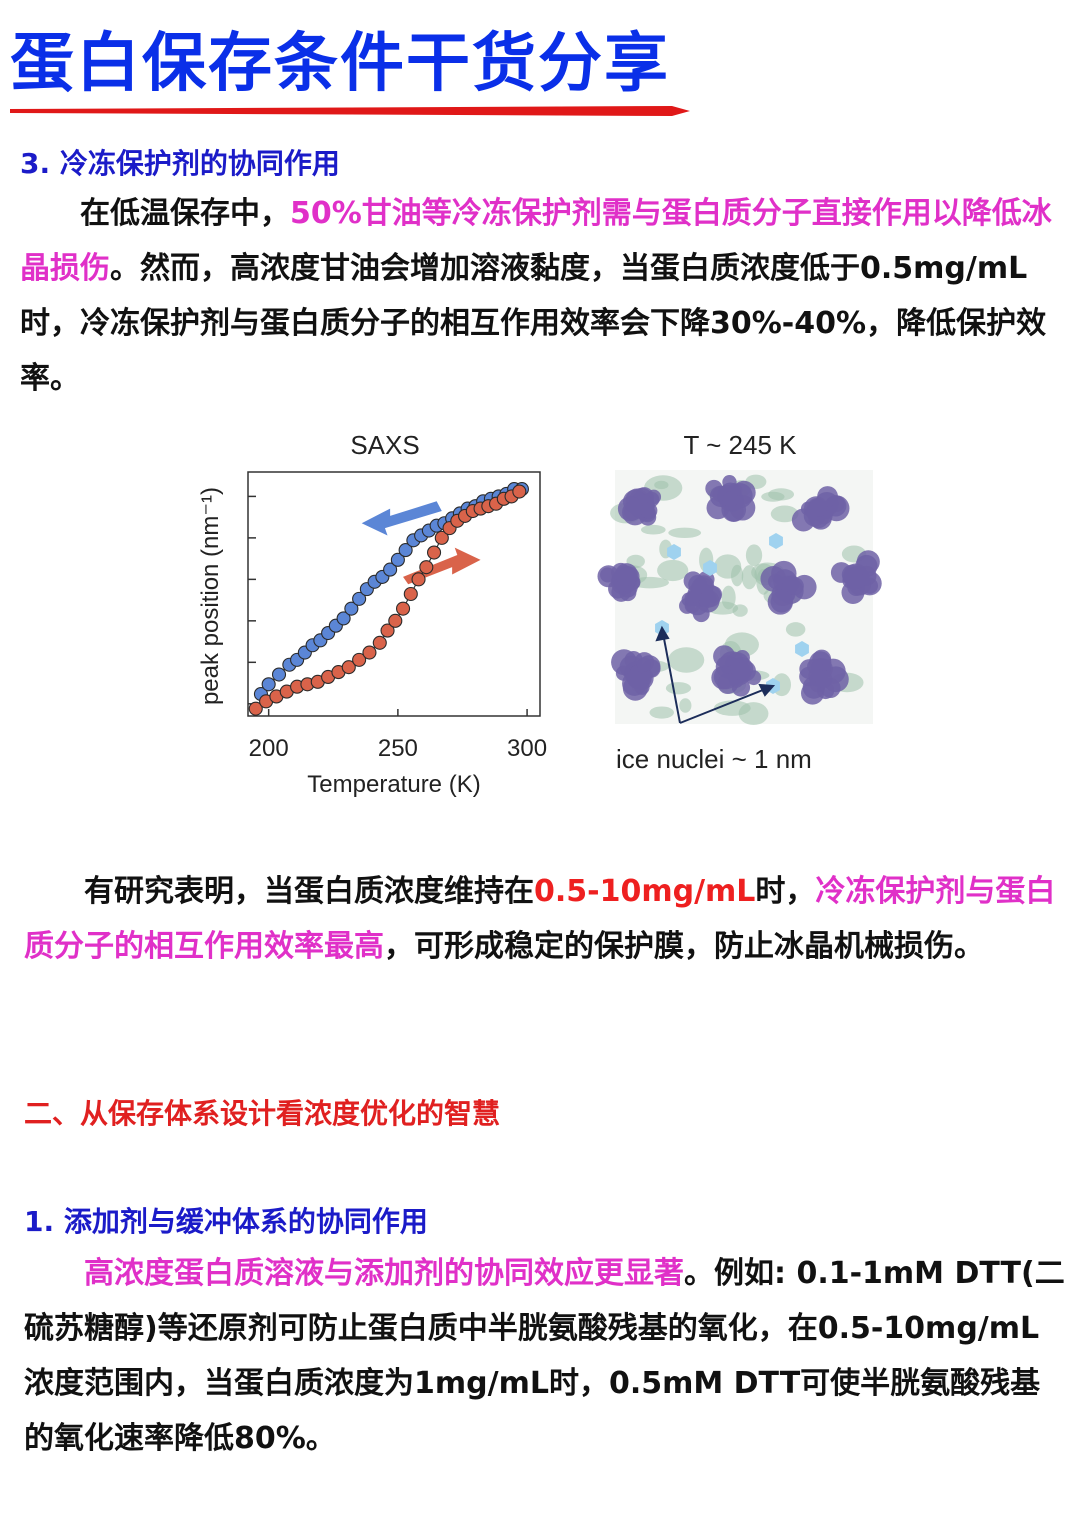 This screenshot has height=1528, width=1080. Describe the element at coordinates (741, 445) in the screenshot. I see `illustration-title: T ~ 245 K` at that location.